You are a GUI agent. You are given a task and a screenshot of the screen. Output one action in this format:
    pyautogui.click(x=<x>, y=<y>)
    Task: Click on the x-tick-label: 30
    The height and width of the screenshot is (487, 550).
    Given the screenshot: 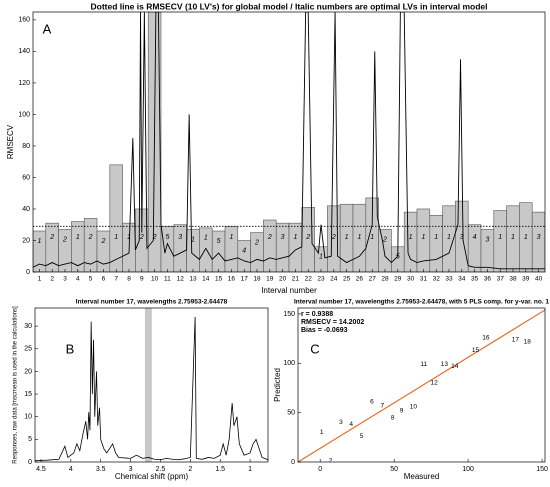 What is the action you would take?
    pyautogui.click(x=411, y=279)
    